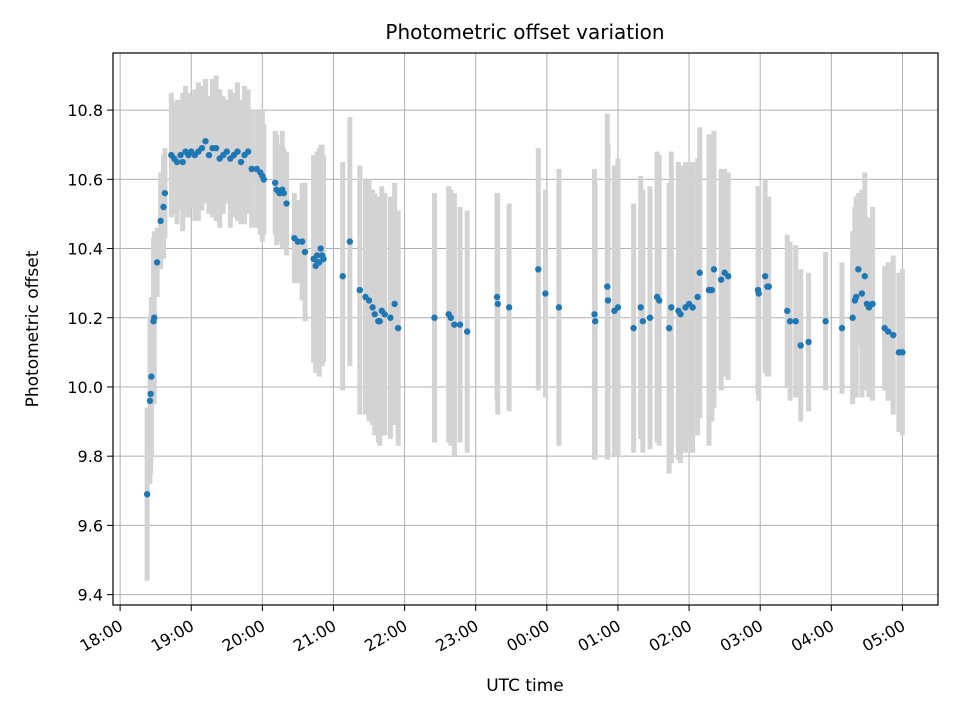 Image resolution: width=960 pixels, height=720 pixels. Describe the element at coordinates (456, 636) in the screenshot. I see `x-tick-label: 23:00` at that location.